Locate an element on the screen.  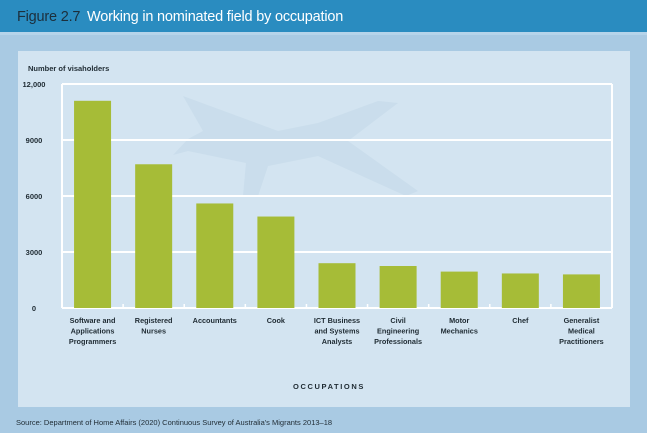
x-tick-label: ICT Business and Systems Analysts is located at coordinates (337, 331).